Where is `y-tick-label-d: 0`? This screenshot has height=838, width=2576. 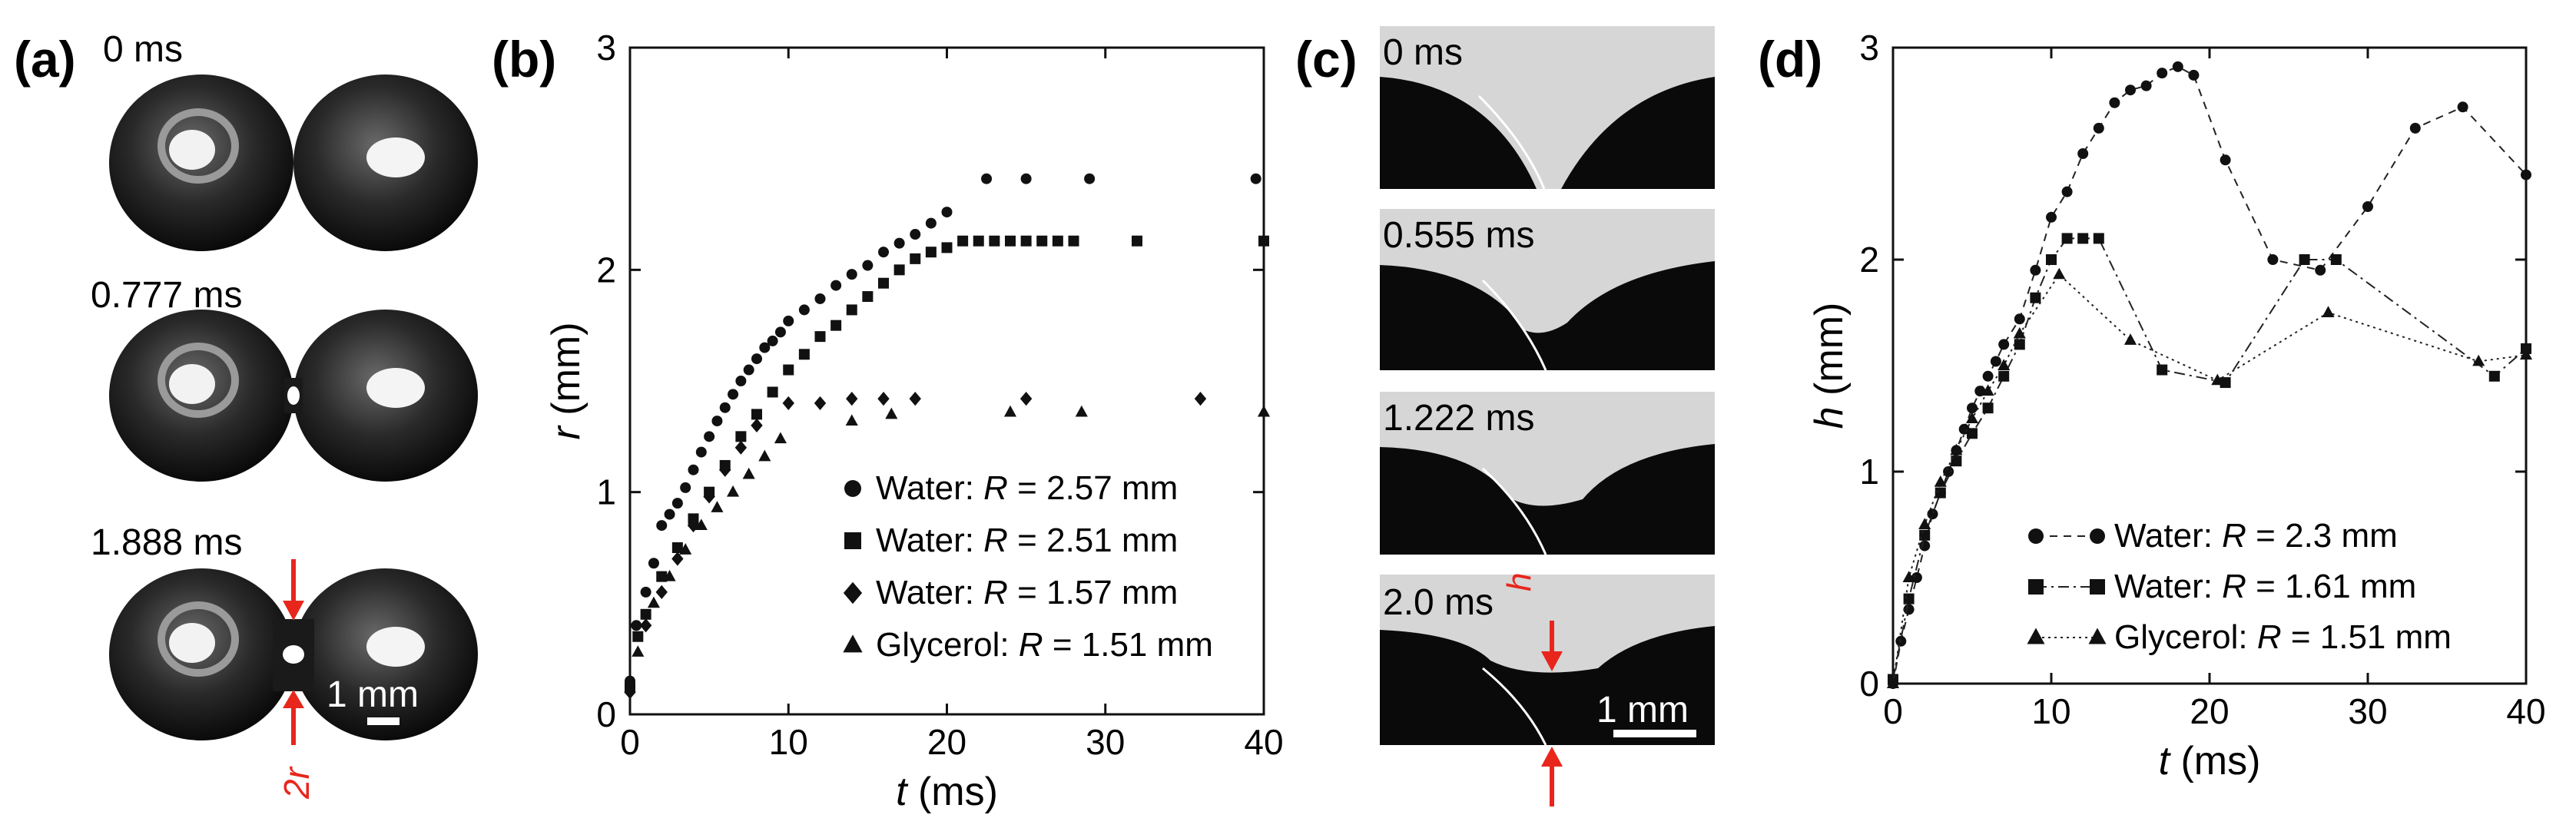
y-tick-label-d: 0 is located at coordinates (1869, 684).